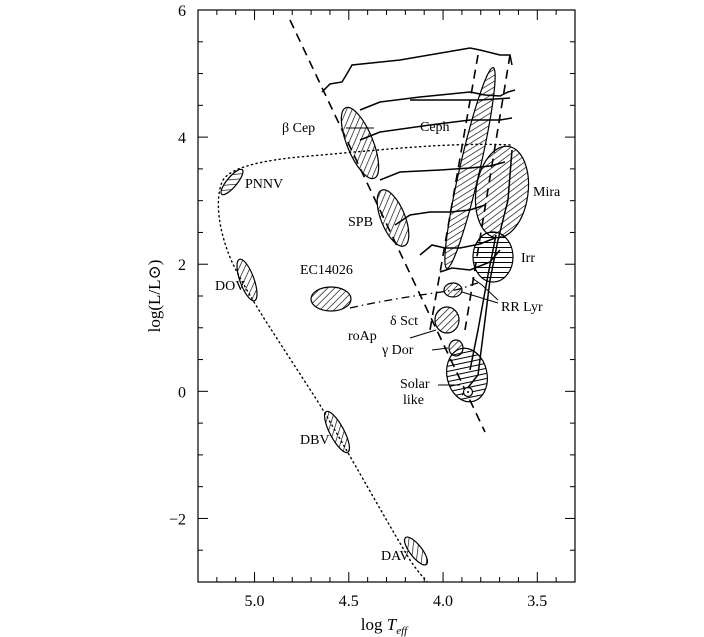 The width and height of the screenshot is (704, 637). What do you see at coordinates (493, 257) in the screenshot?
I see `region-irr` at bounding box center [493, 257].